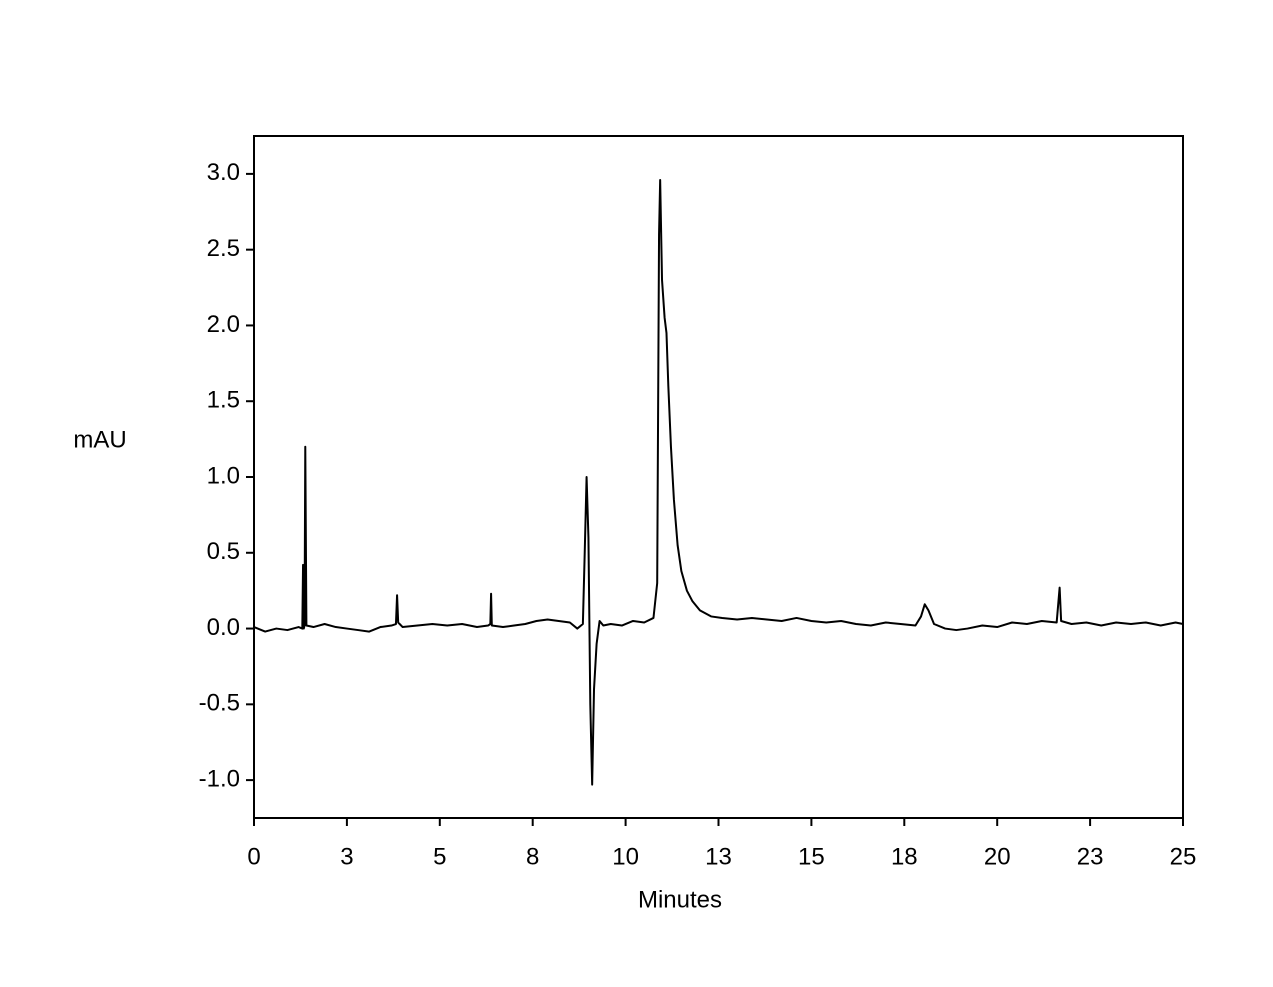  I want to click on x-axis-label: Minutes, so click(680, 899).